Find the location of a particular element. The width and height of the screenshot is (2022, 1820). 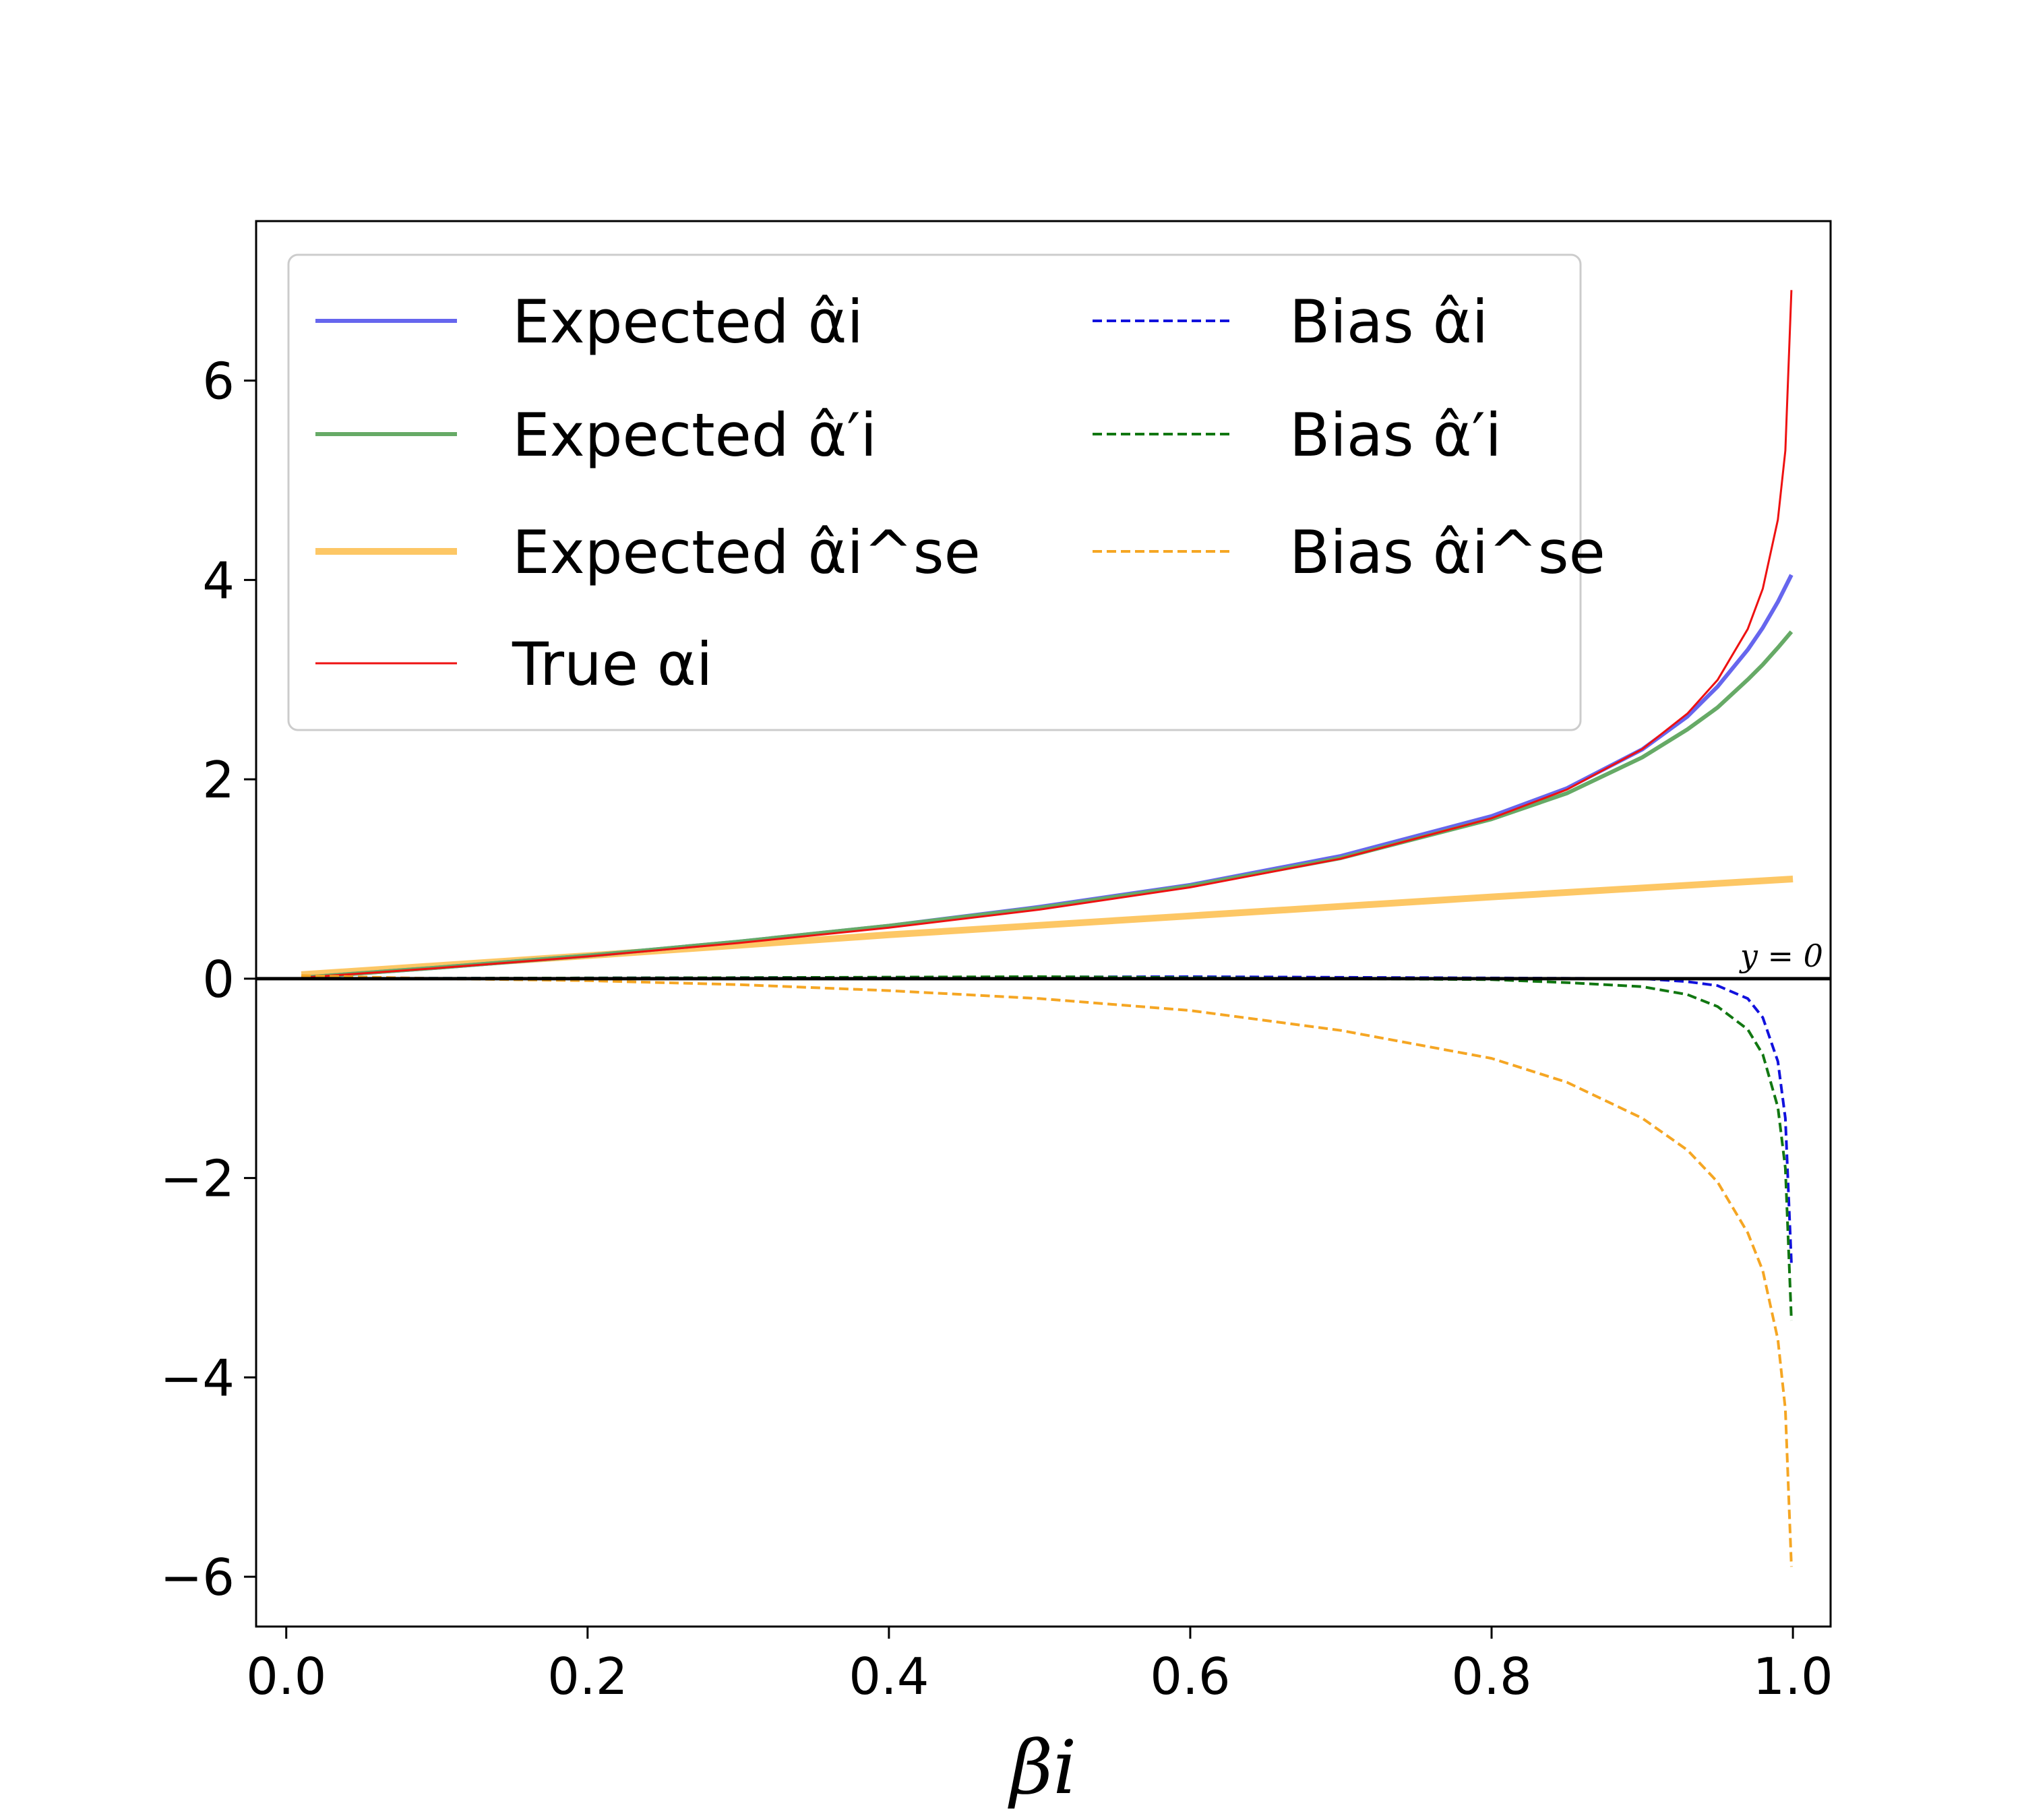

x-tick-label: 0.0 is located at coordinates (286, 1676).